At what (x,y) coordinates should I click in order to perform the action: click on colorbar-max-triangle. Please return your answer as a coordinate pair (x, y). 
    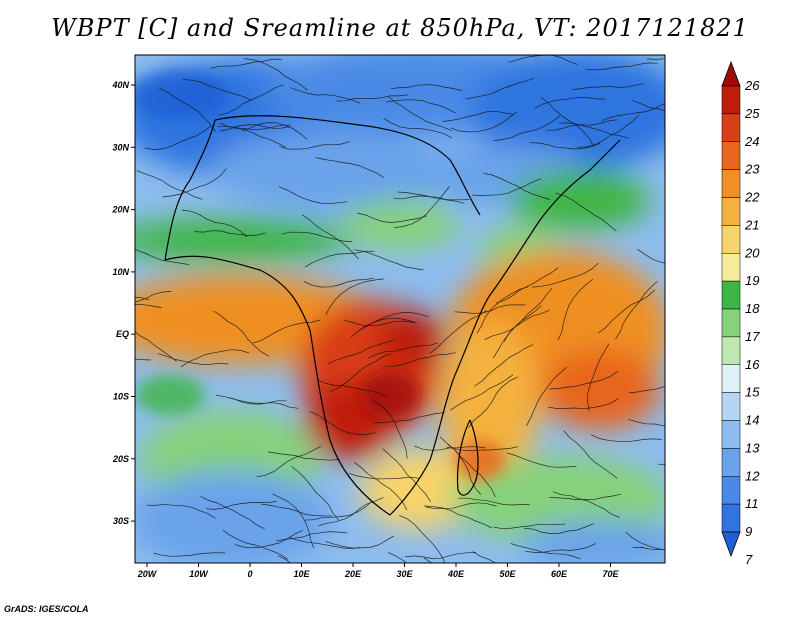
    Looking at the image, I should click on (731, 73).